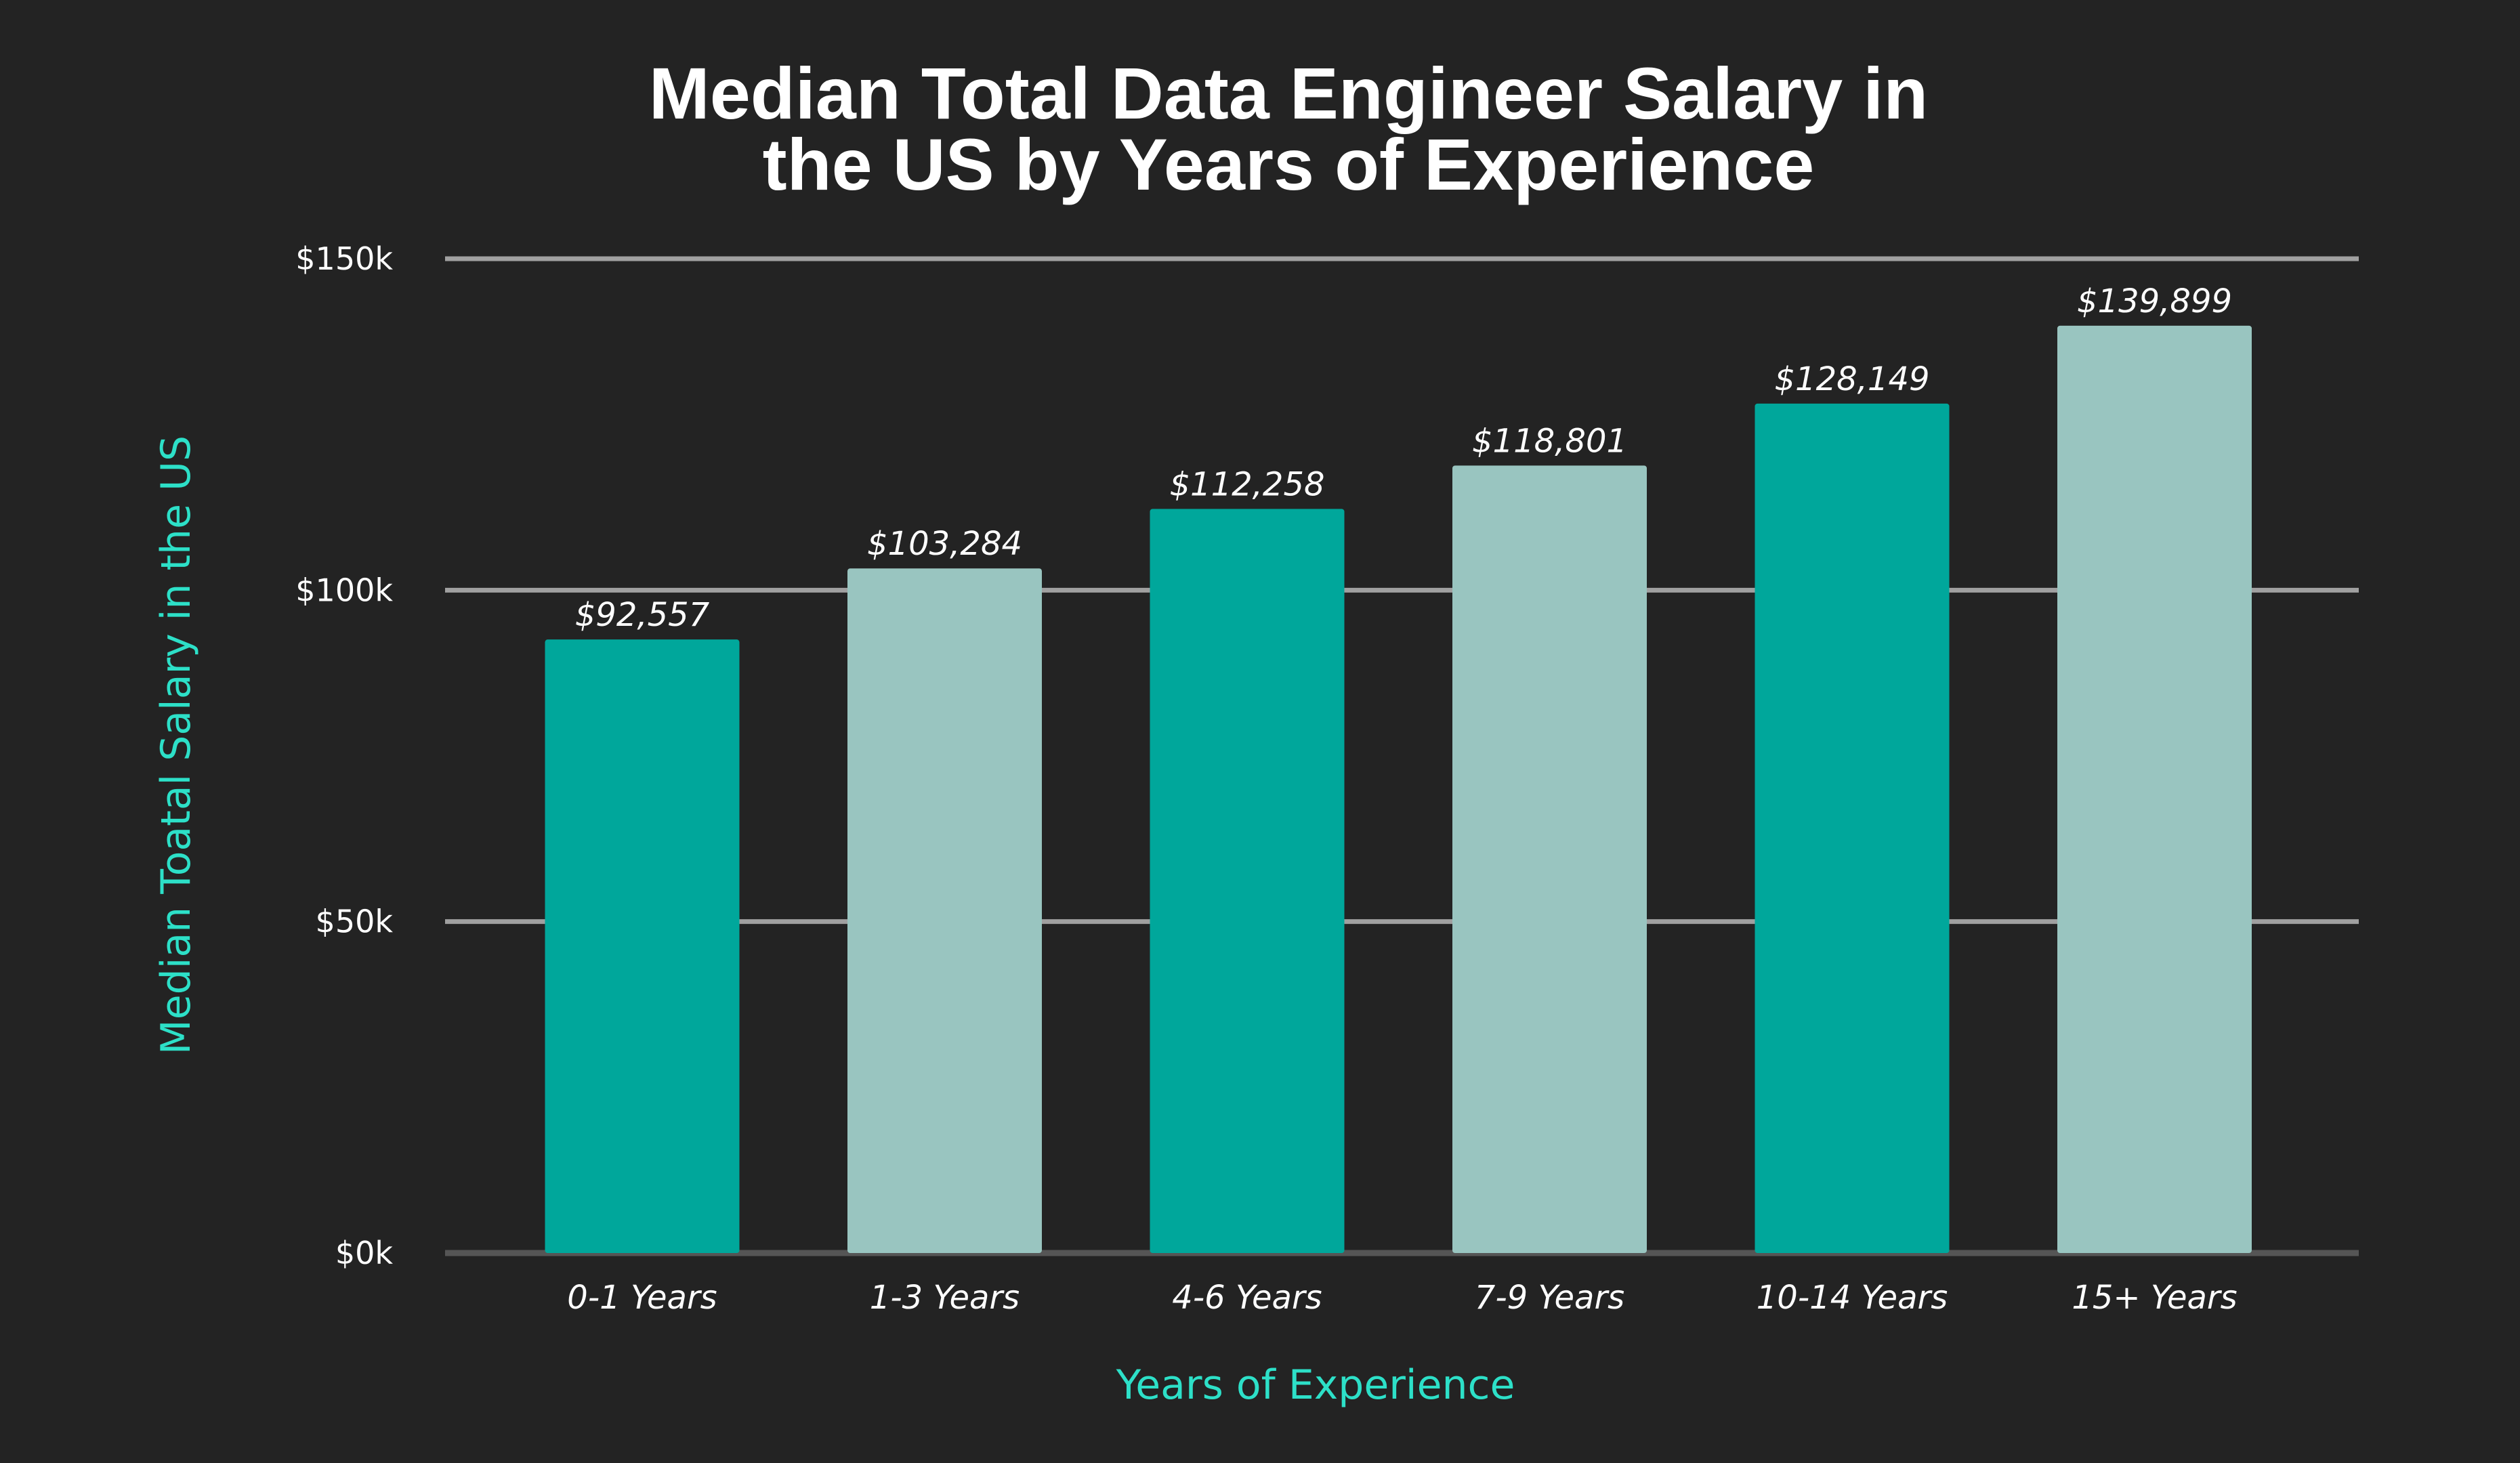  Describe the element at coordinates (944, 544) in the screenshot. I see `data-label: $103,284` at that location.